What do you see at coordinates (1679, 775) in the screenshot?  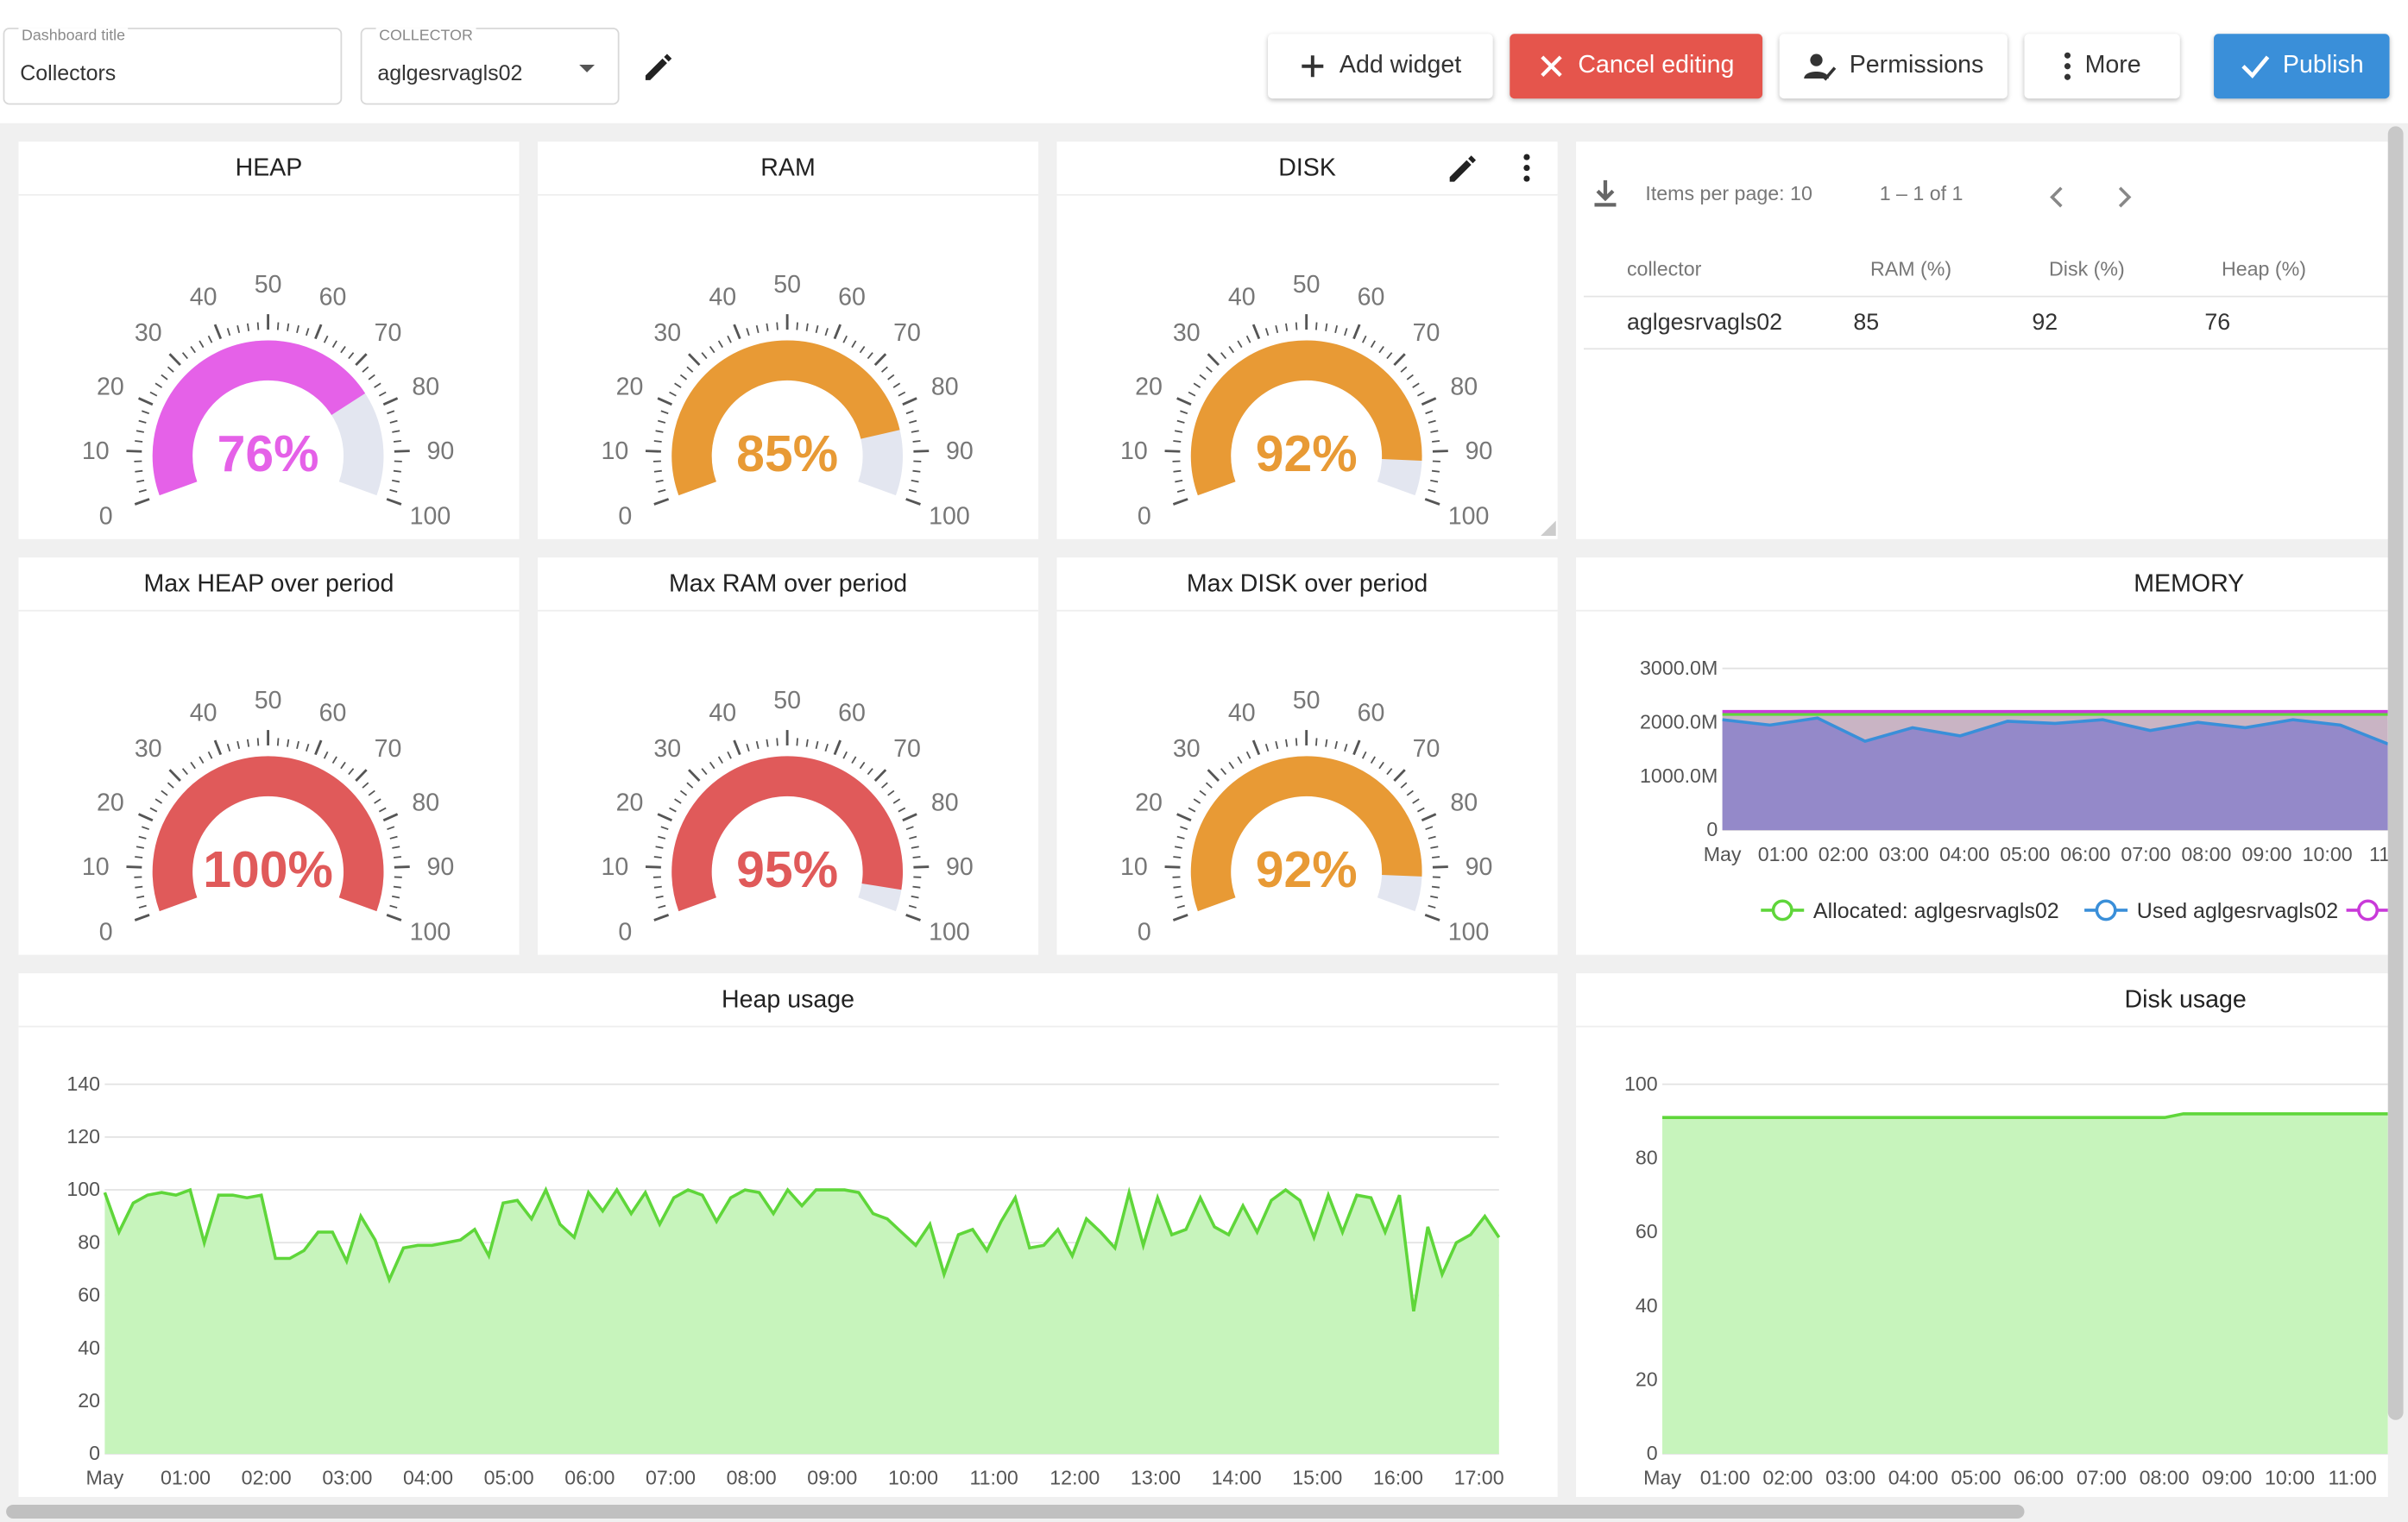 I see `y-tick-label: 1000.0M` at bounding box center [1679, 775].